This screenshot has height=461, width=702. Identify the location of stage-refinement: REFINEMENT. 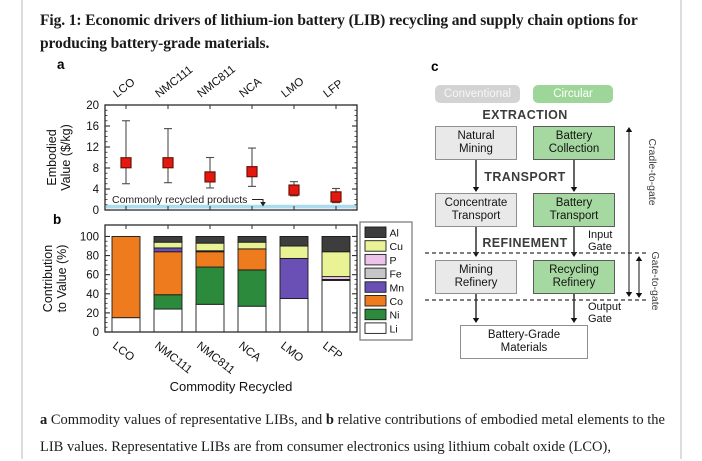
(525, 243).